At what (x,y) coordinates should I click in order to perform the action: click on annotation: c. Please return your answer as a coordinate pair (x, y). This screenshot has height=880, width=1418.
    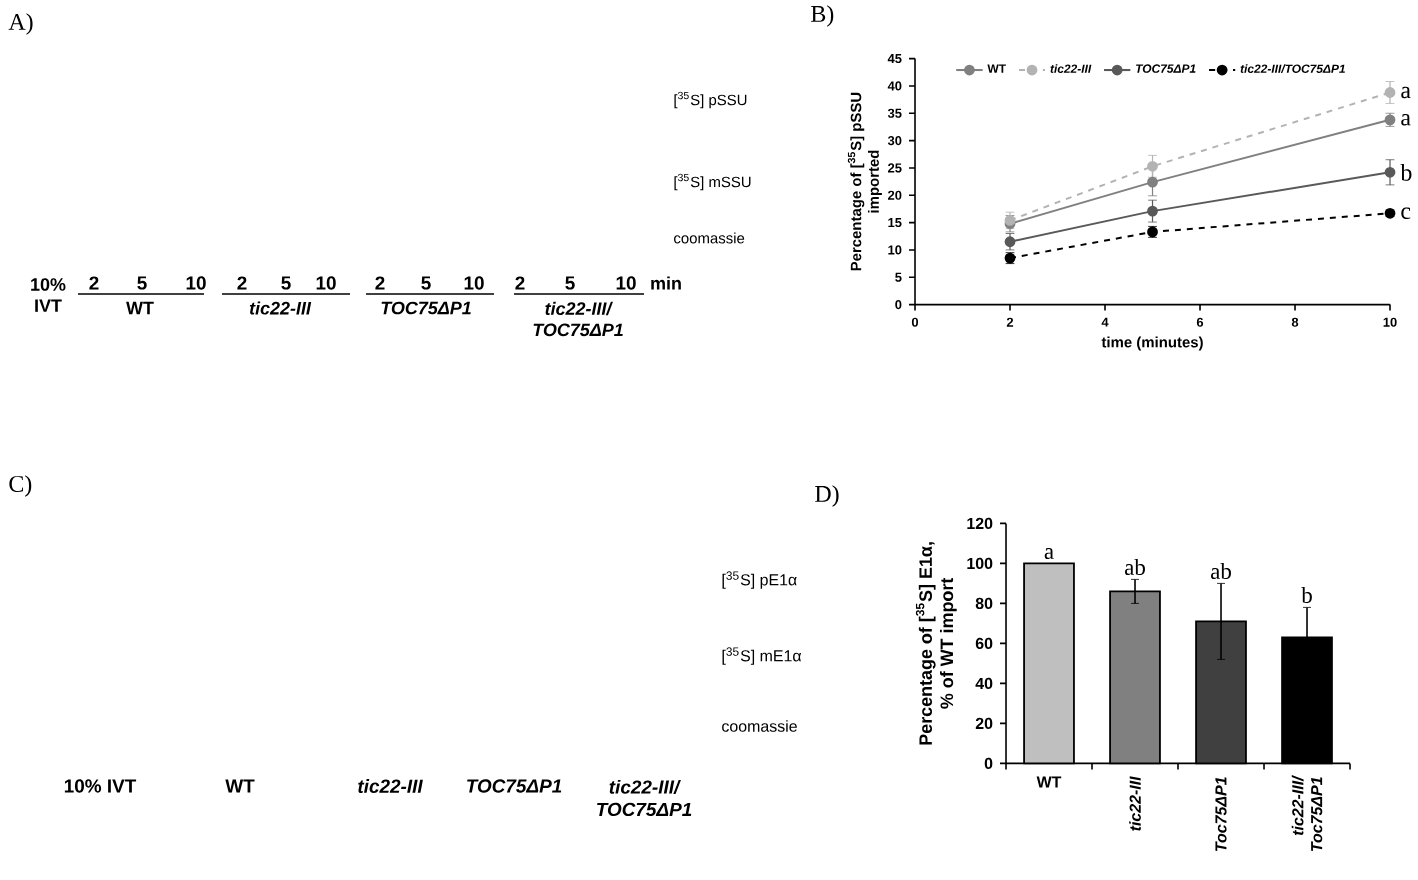
    Looking at the image, I should click on (1406, 213).